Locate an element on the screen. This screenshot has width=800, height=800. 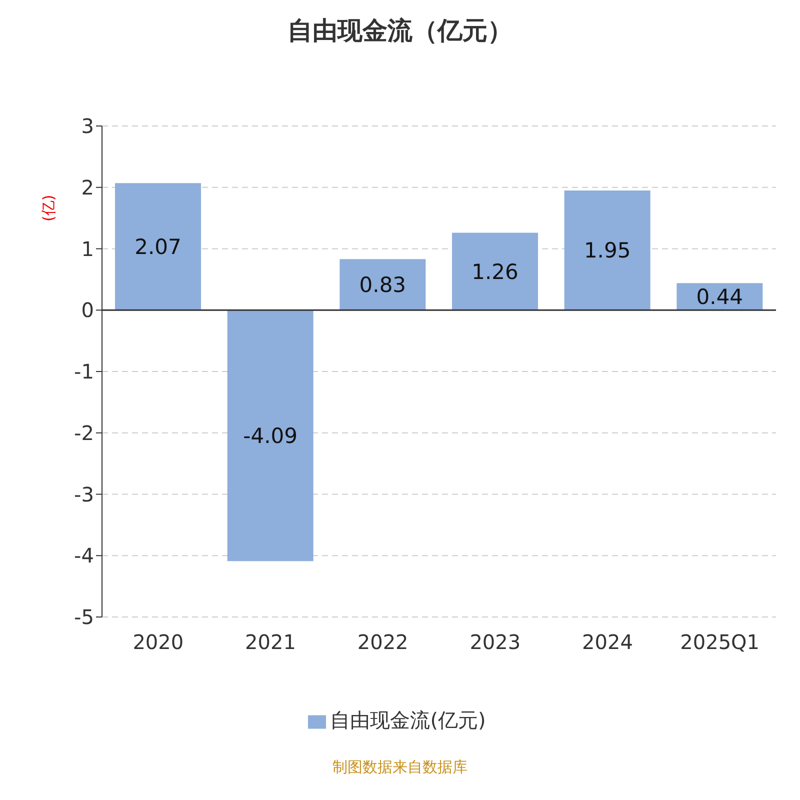
y-tick-label: -5 is located at coordinates (84, 617).